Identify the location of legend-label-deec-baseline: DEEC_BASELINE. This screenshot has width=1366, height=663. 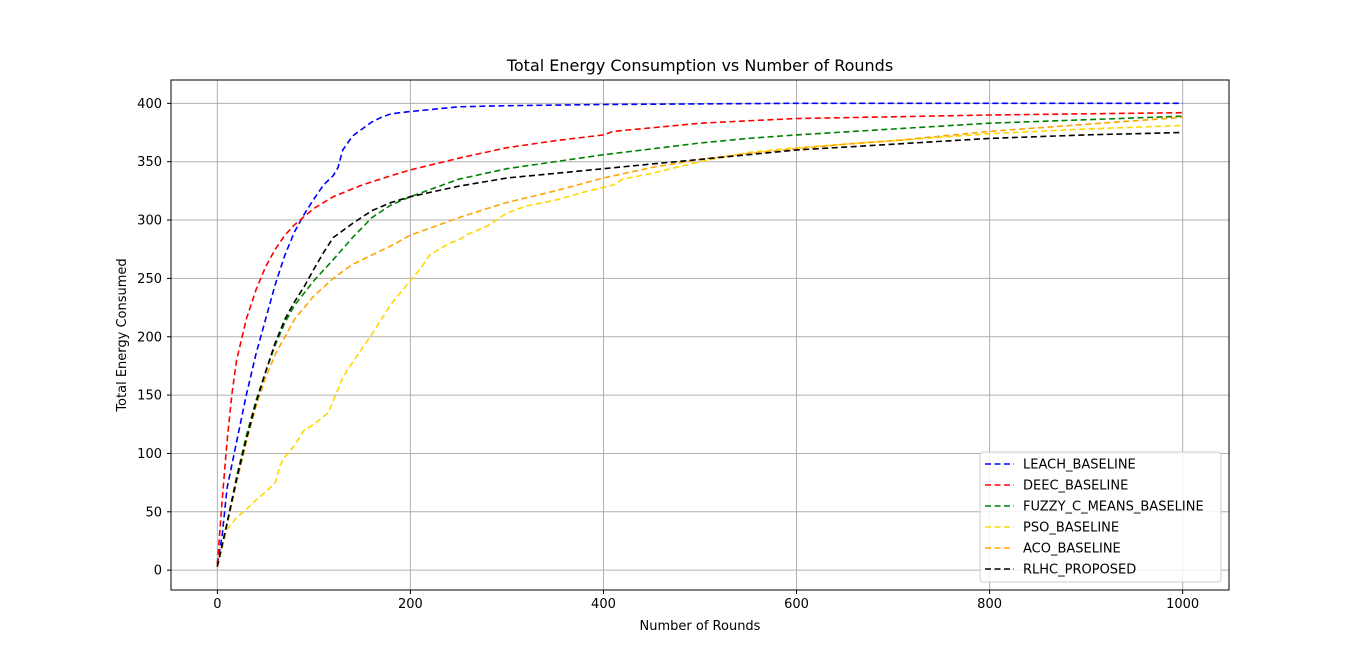
(1075, 486).